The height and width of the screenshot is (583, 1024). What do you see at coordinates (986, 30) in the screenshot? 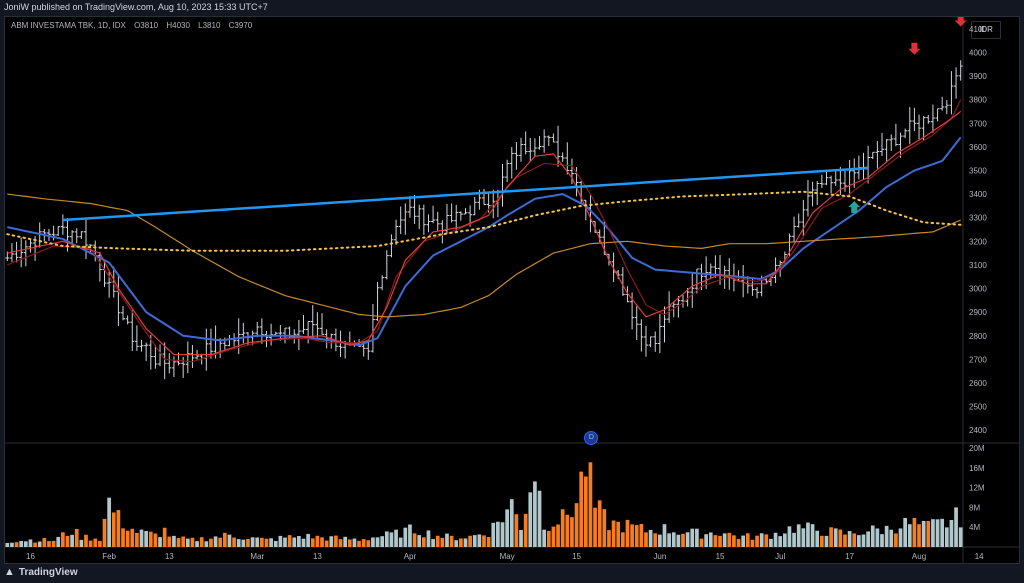
I see `currency-badge: IDR` at bounding box center [986, 30].